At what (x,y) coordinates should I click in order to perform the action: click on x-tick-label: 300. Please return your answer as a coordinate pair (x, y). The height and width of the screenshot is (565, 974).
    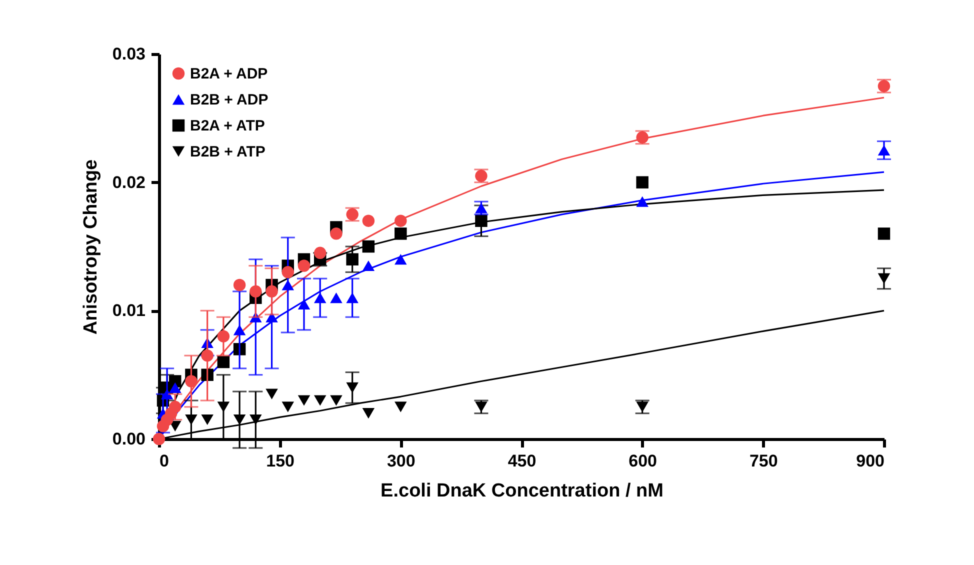
    Looking at the image, I should click on (401, 461).